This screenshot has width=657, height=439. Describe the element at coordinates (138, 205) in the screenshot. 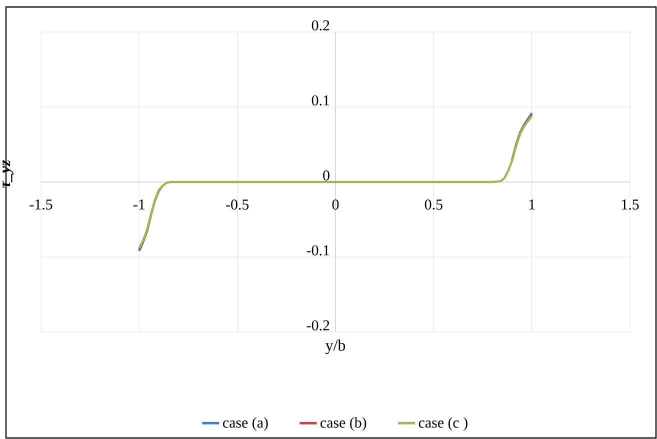

I see `x-tick-label: -1` at that location.